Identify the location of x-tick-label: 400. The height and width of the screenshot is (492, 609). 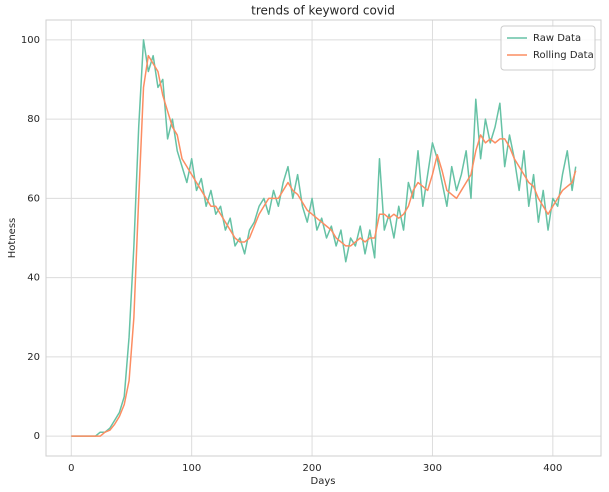
(552, 468).